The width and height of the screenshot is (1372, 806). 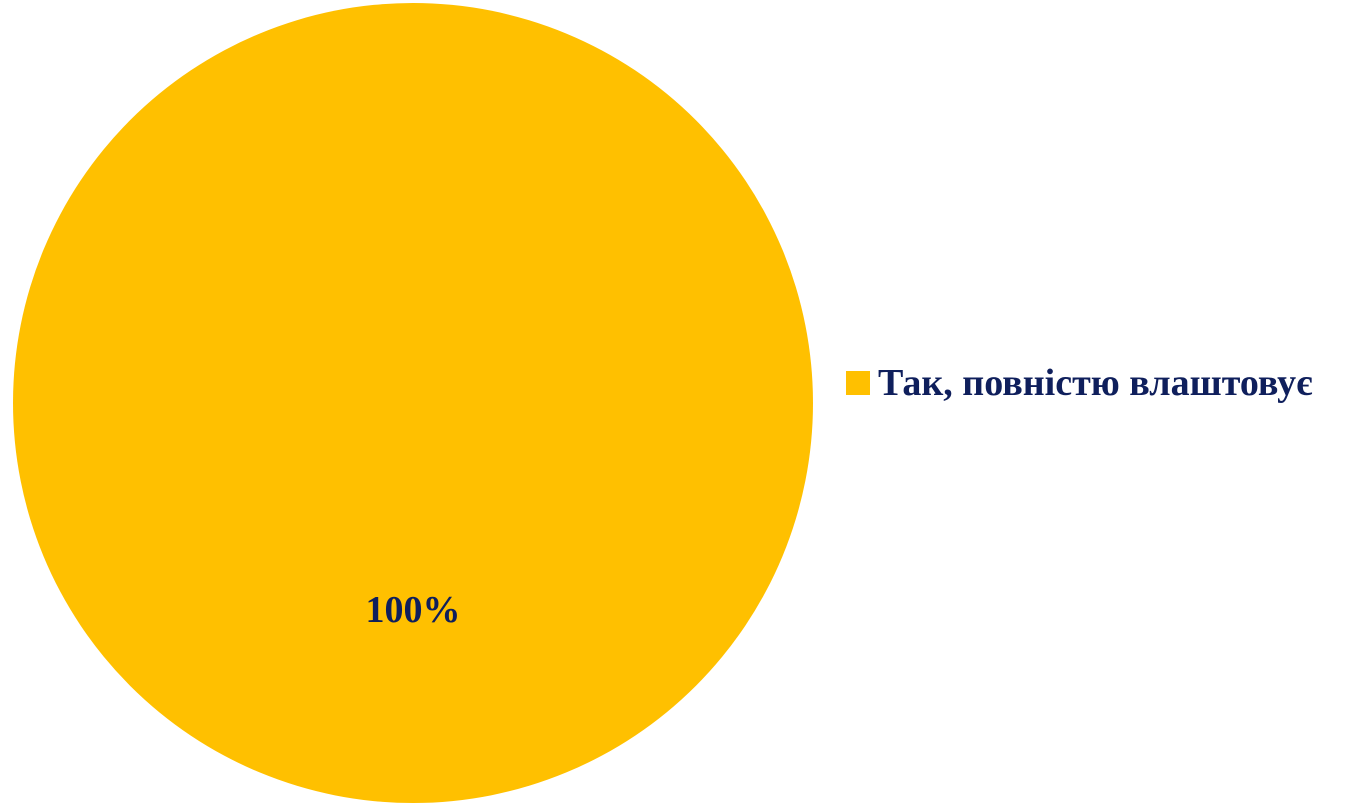 I want to click on pie-data-labels: 100%, so click(x=413, y=610).